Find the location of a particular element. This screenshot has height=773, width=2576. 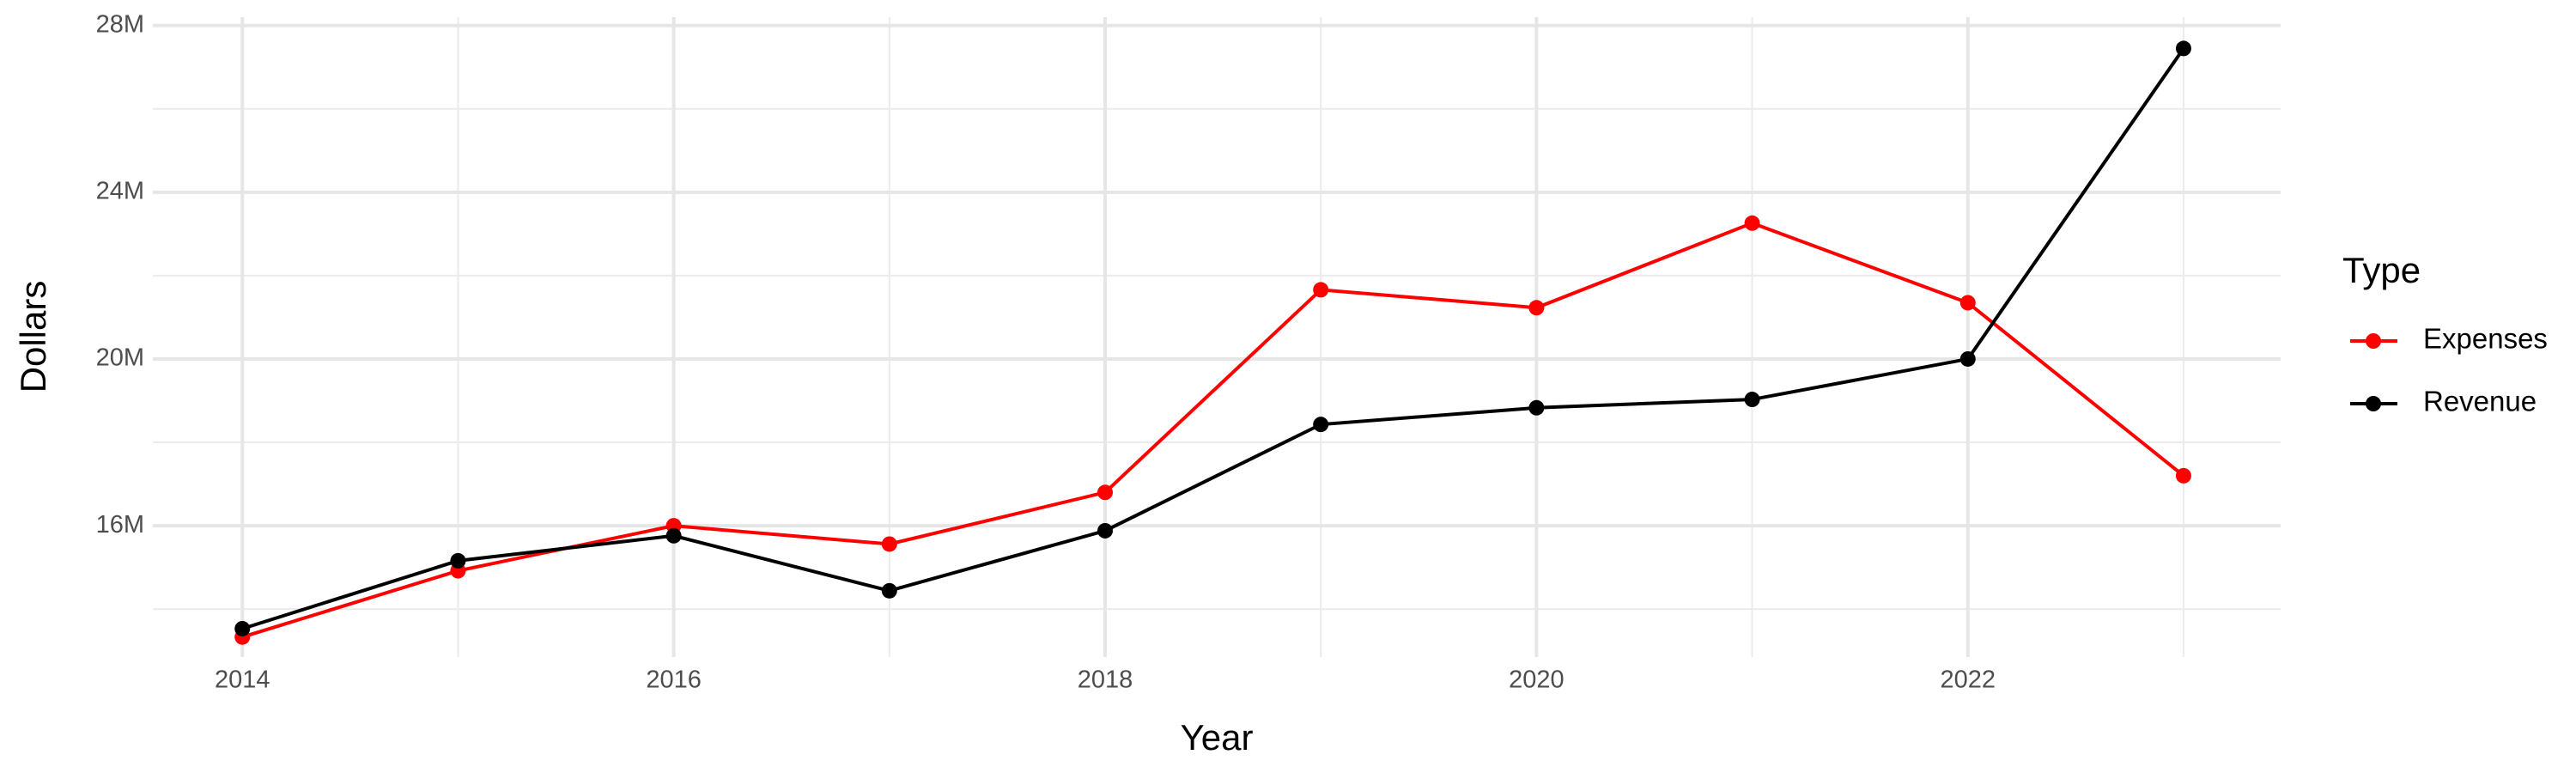

legend-label: Revenue is located at coordinates (2480, 401).